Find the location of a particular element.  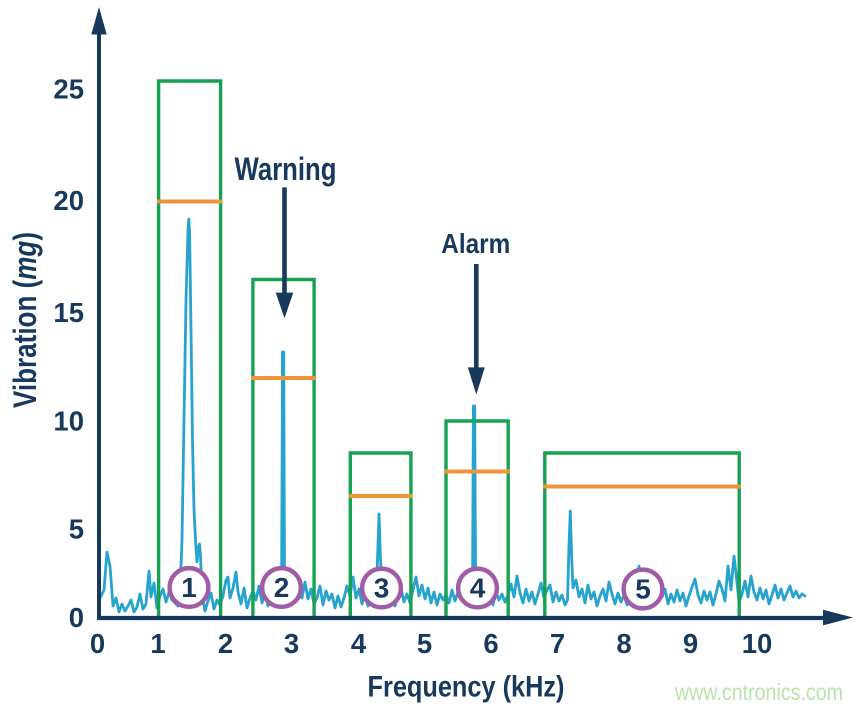

svg-text: 8 is located at coordinates (623, 643).